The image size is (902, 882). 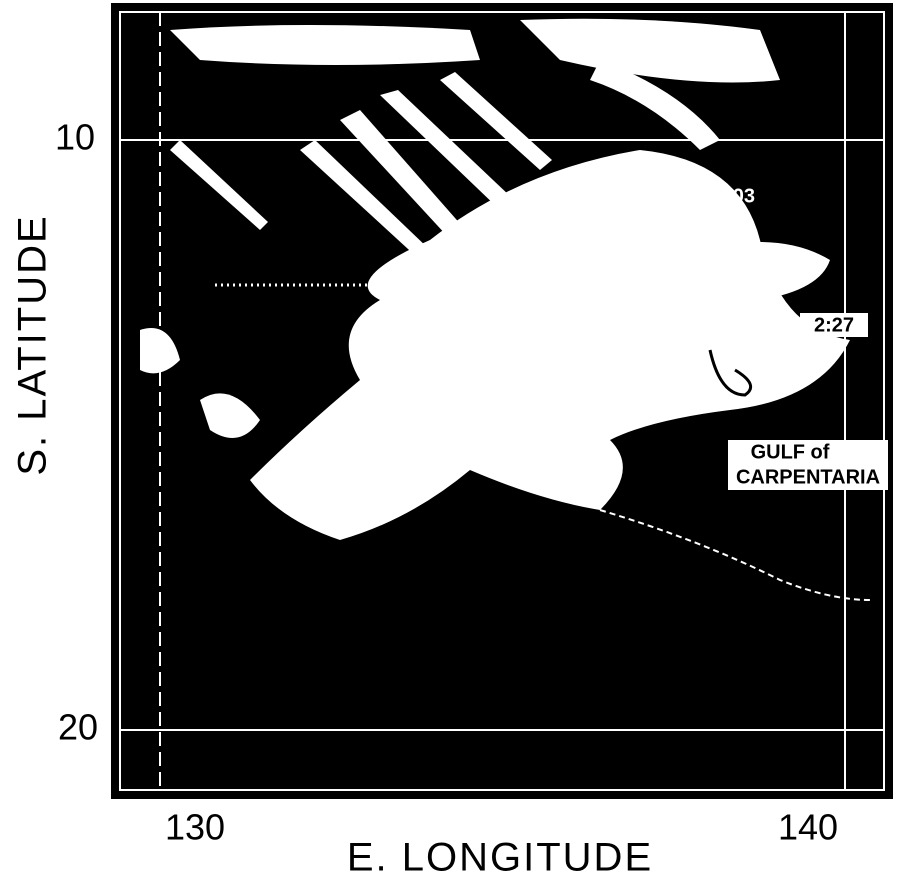 I want to click on time-label: 2:27, so click(x=834, y=325).